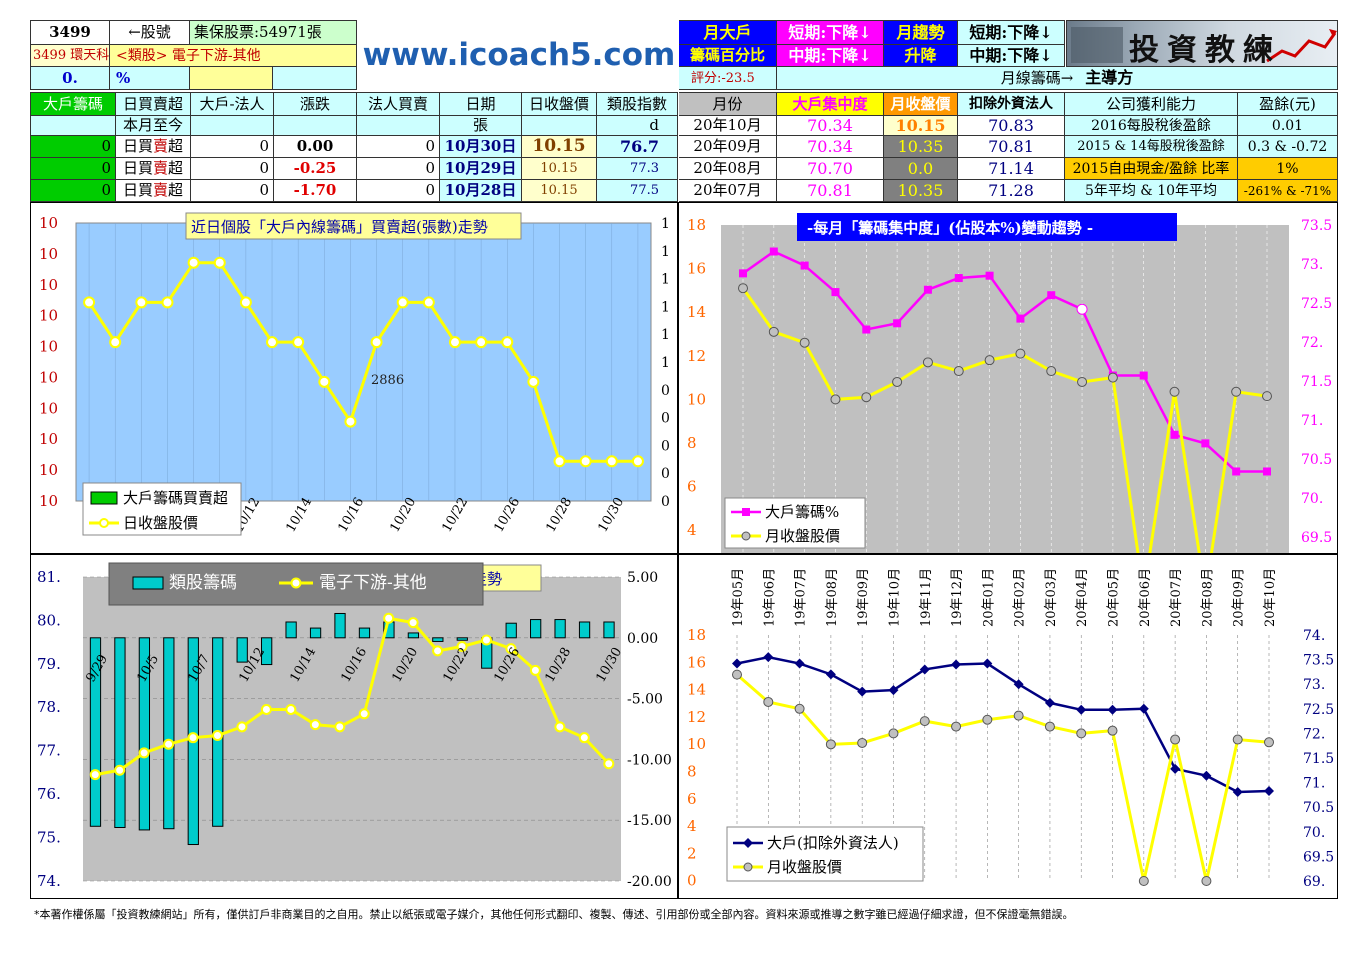 Image resolution: width=1366 pixels, height=967 pixels. What do you see at coordinates (642, 639) in the screenshot?
I see `right-axis-tick: 0.00` at bounding box center [642, 639].